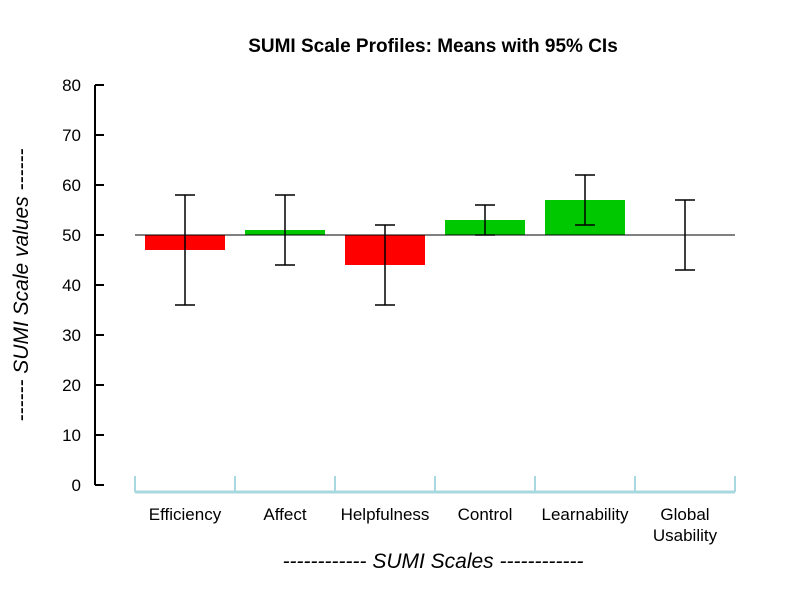  What do you see at coordinates (21, 285) in the screenshot?
I see `y-axis-title: ------ SUMI Scale values ------` at bounding box center [21, 285].